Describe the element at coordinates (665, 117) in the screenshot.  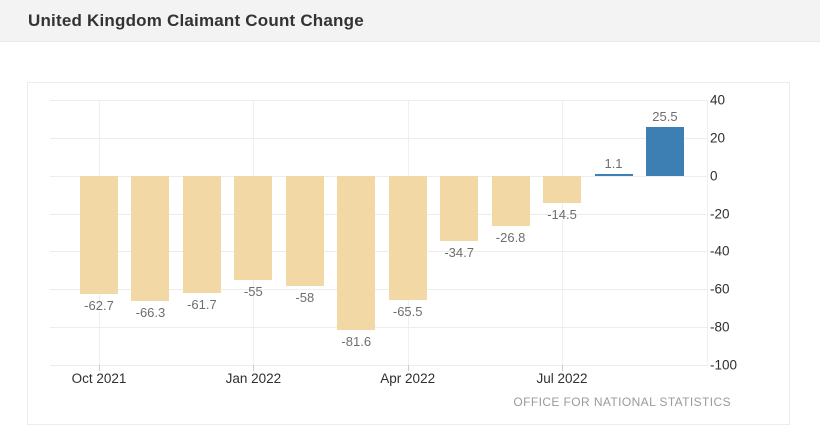
I see `bar-value-label: 25.5` at that location.